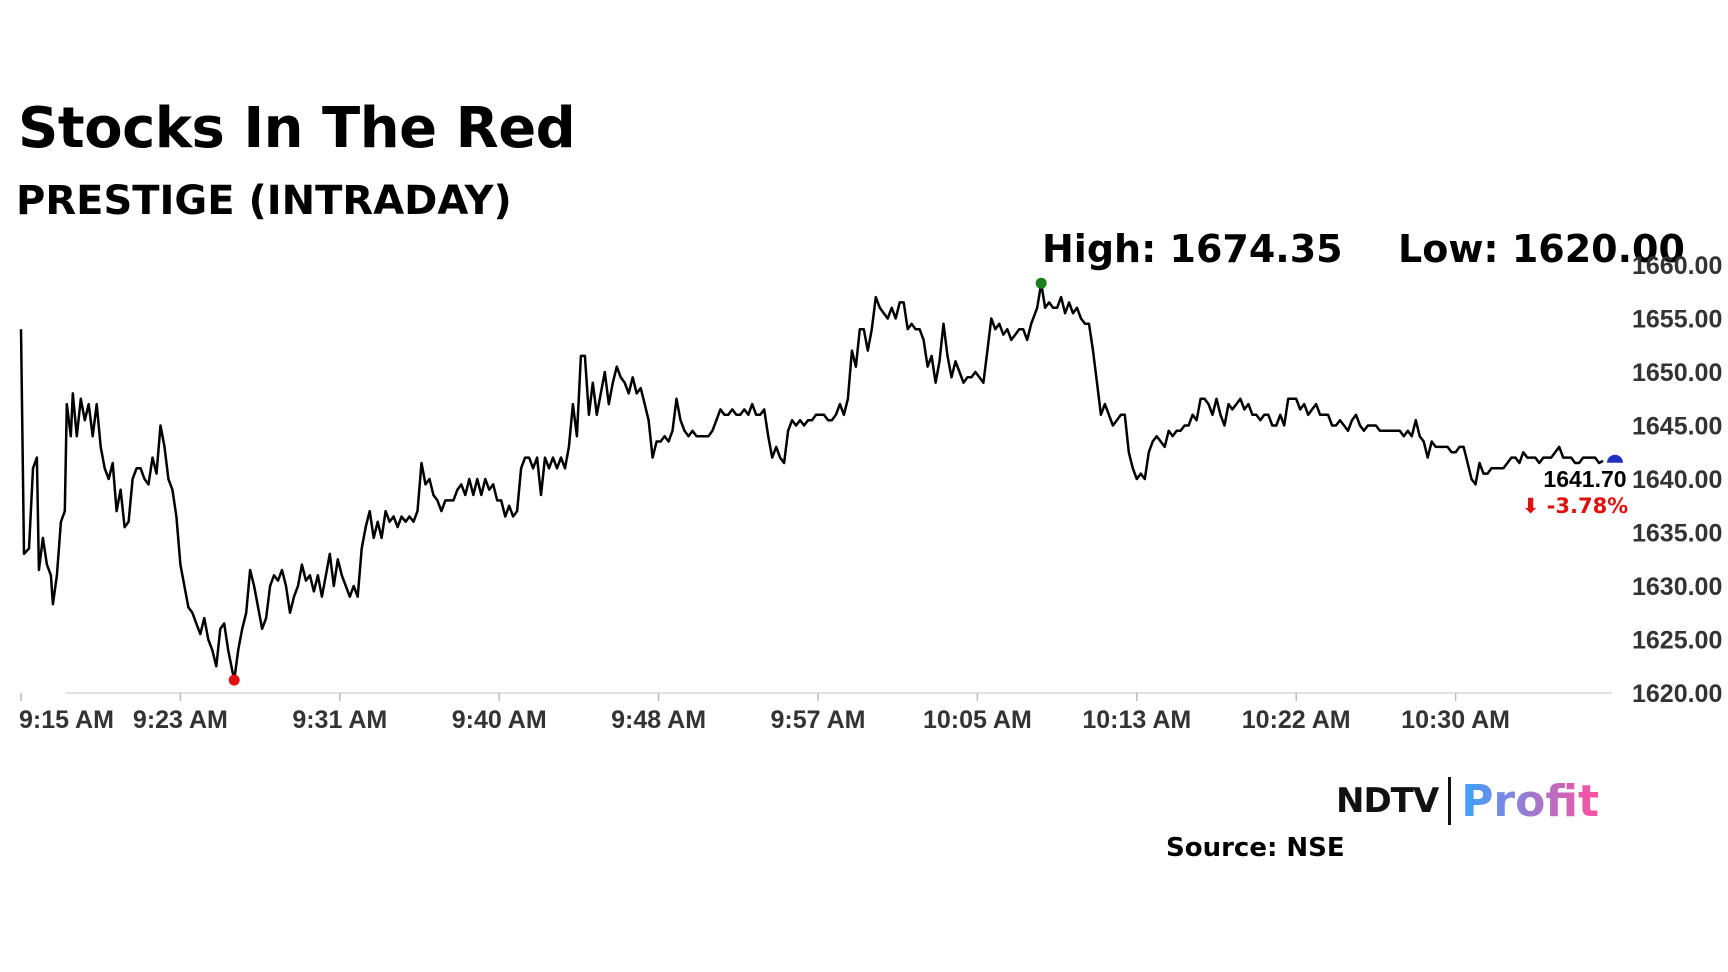  Describe the element at coordinates (1541, 249) in the screenshot. I see `low-label: Low: 1620.00` at that location.